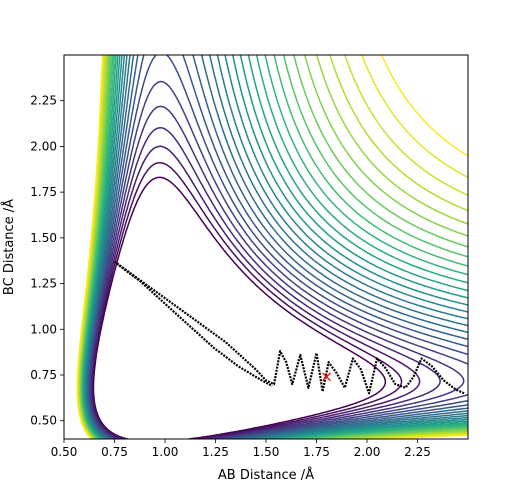 Image resolution: width=512 pixels, height=495 pixels. What do you see at coordinates (194, 324) in the screenshot?
I see `trajectory-return-line` at bounding box center [194, 324].